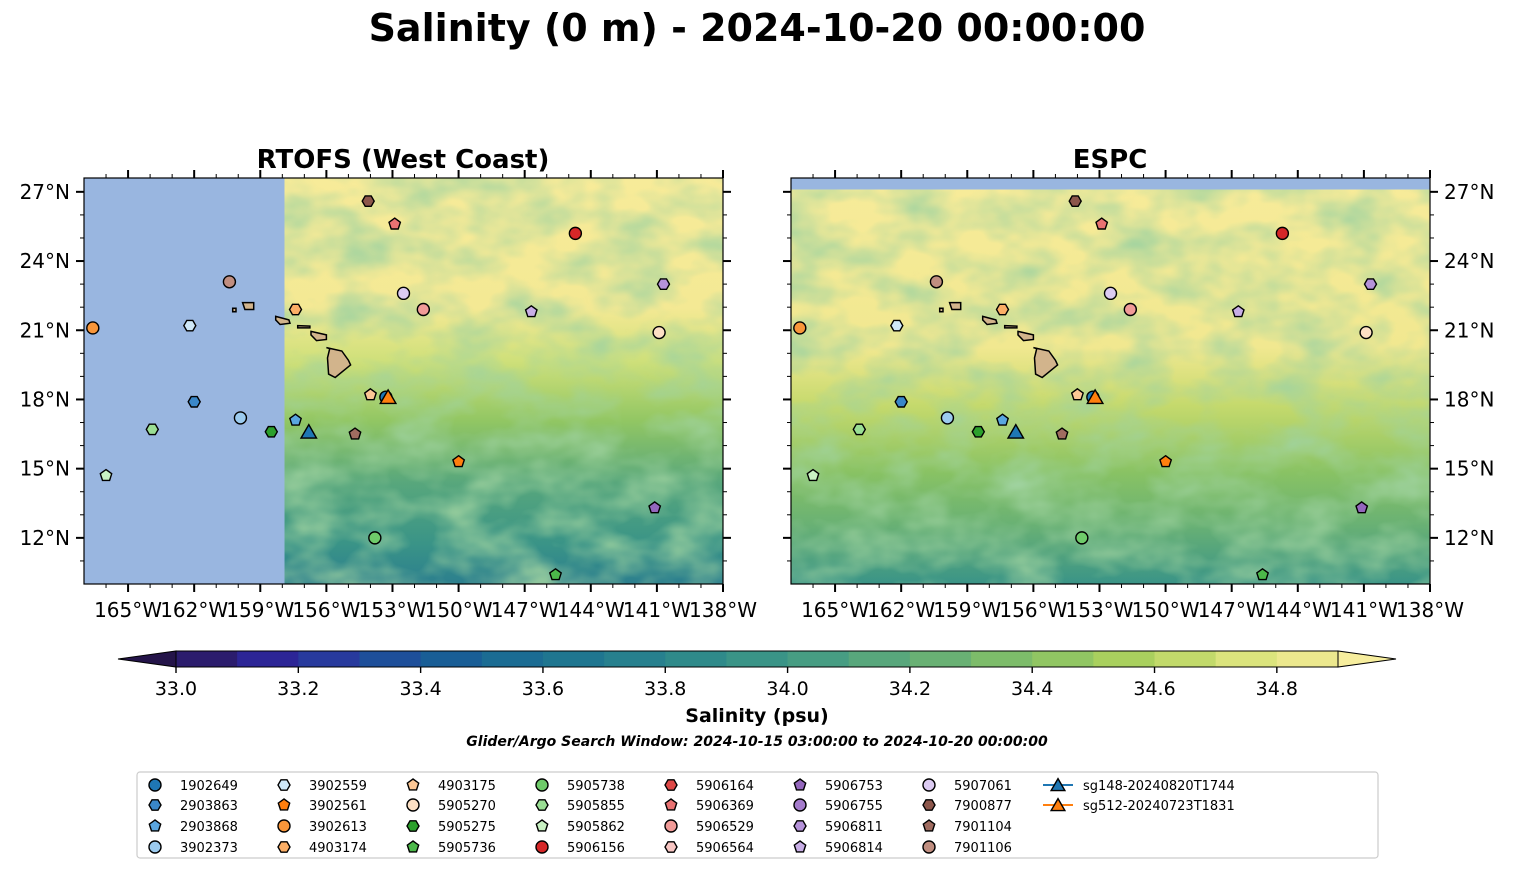  Describe the element at coordinates (854, 848) in the screenshot. I see `legend-label: 5906814` at that location.